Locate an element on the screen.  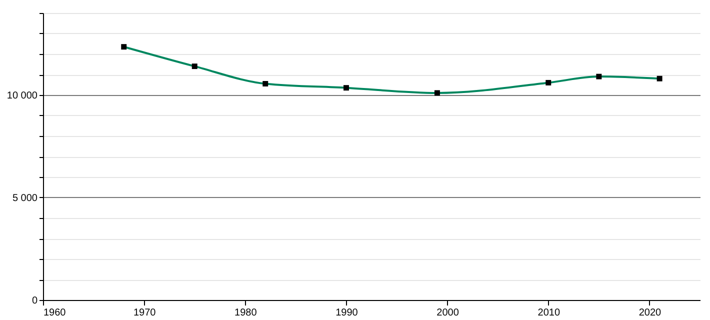
x-tick-label: 1970 is located at coordinates (144, 313).